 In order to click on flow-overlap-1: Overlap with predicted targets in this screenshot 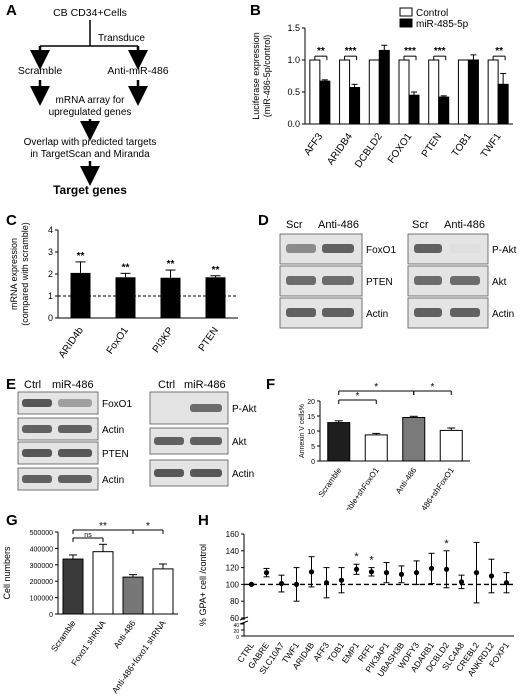, I will do `click(90, 142)`.